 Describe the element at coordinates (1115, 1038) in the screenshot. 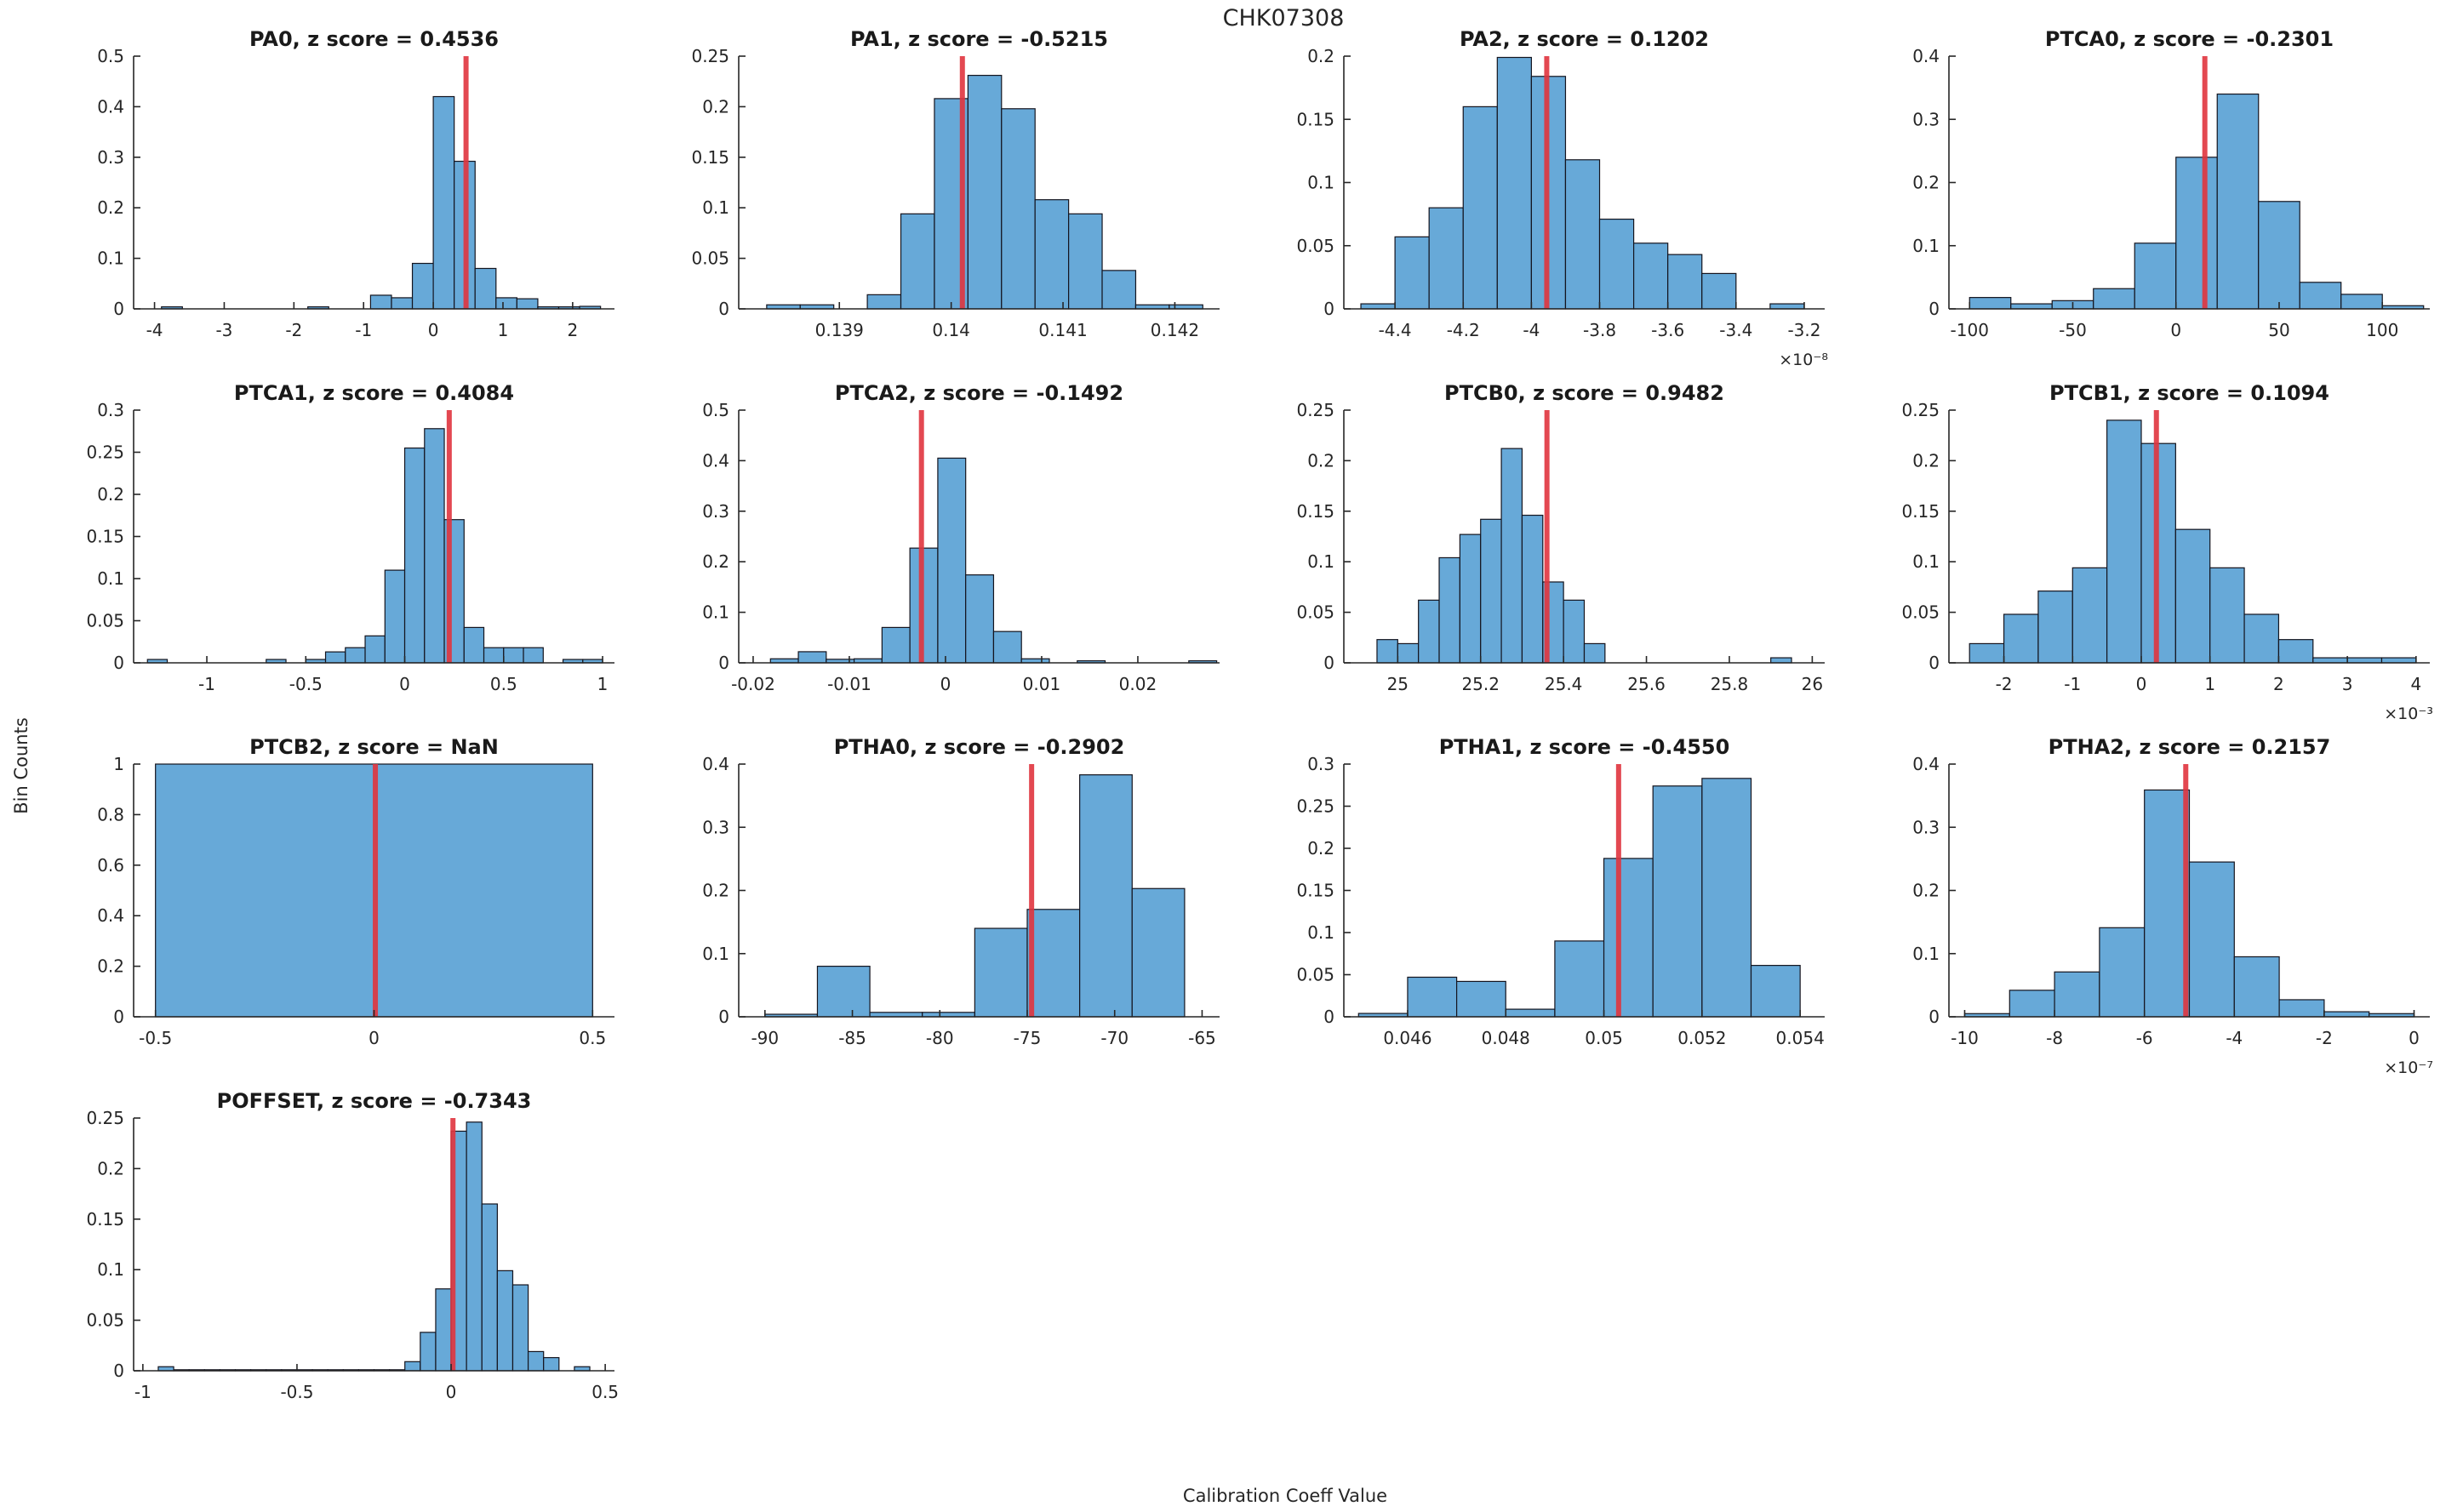

I see `x-tick-label: -70` at that location.